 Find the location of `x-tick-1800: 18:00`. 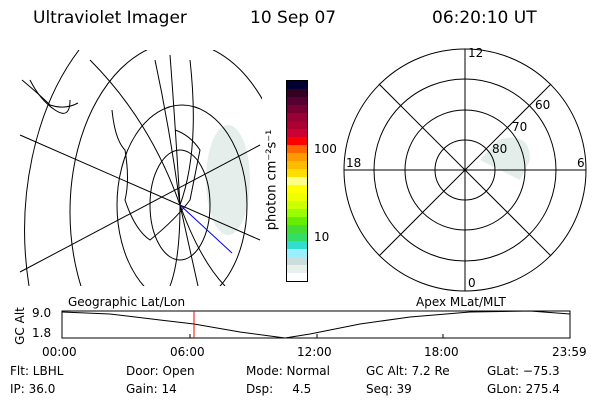

x-tick-1800: 18:00 is located at coordinates (441, 352).